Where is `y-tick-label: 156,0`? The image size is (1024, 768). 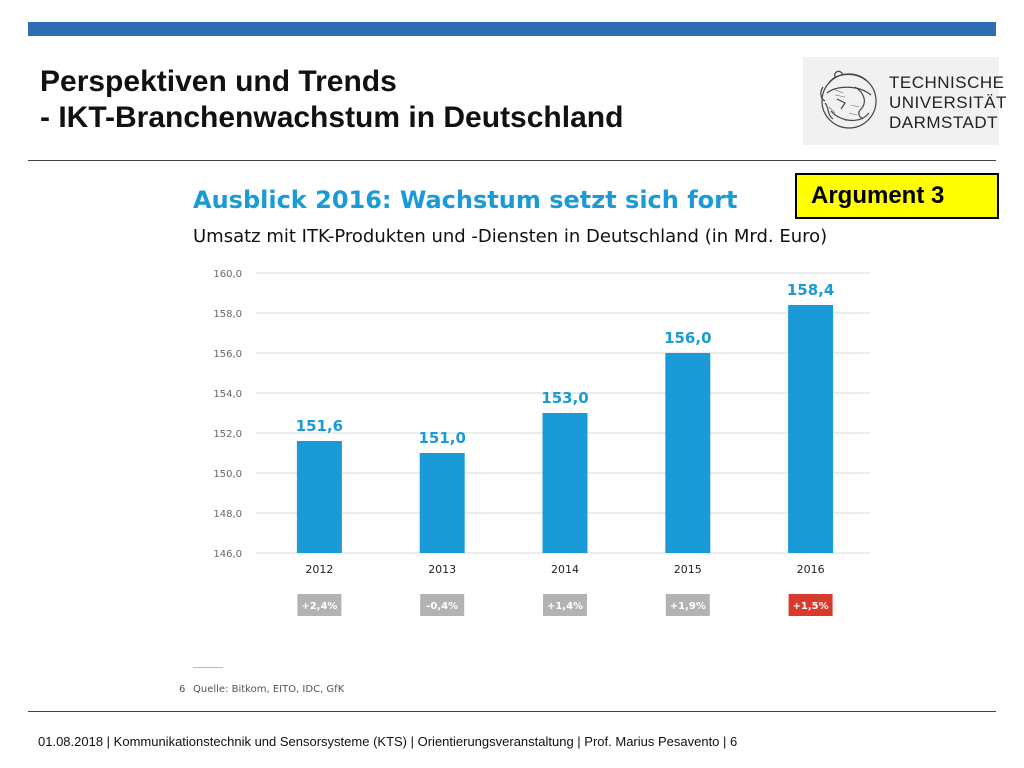 y-tick-label: 156,0 is located at coordinates (227, 354).